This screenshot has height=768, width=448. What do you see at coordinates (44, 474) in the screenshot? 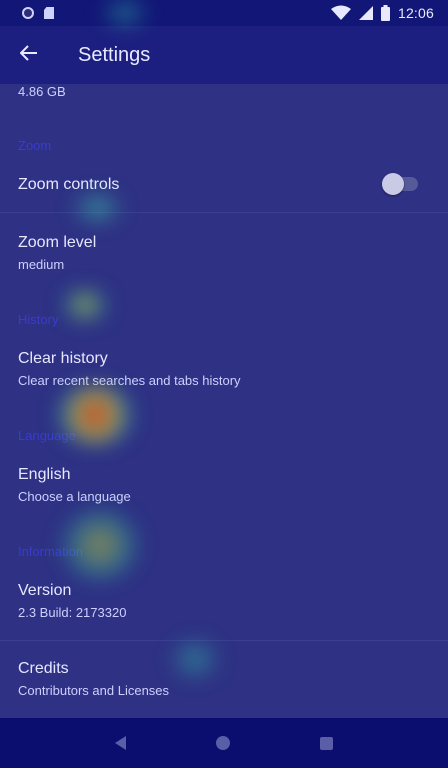
I see `language-title: English` at bounding box center [44, 474].